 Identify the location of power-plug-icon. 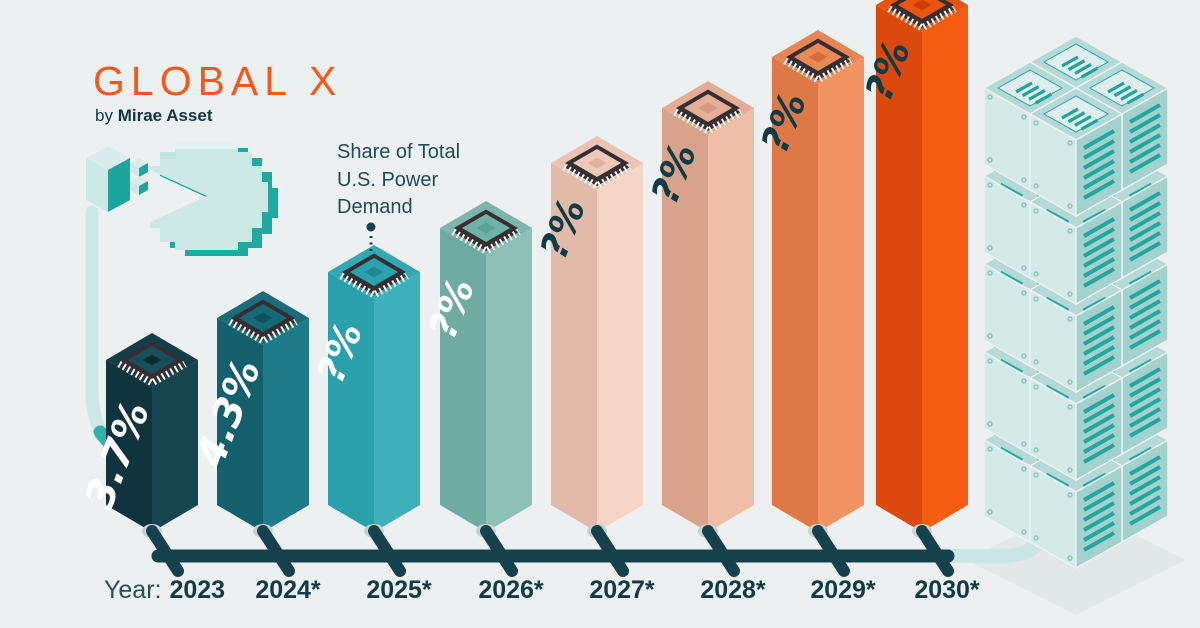
(117, 179).